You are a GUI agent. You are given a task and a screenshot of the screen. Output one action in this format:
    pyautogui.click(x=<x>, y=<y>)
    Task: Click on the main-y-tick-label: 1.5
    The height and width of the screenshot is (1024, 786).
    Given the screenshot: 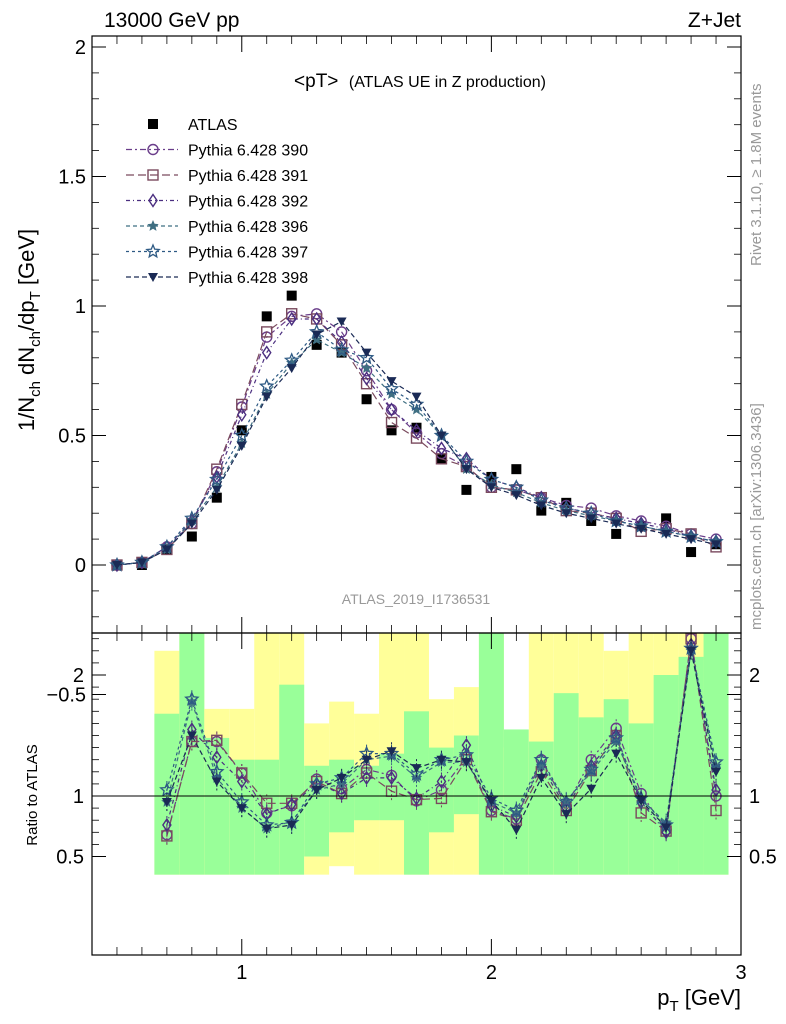 What is the action you would take?
    pyautogui.click(x=72, y=178)
    